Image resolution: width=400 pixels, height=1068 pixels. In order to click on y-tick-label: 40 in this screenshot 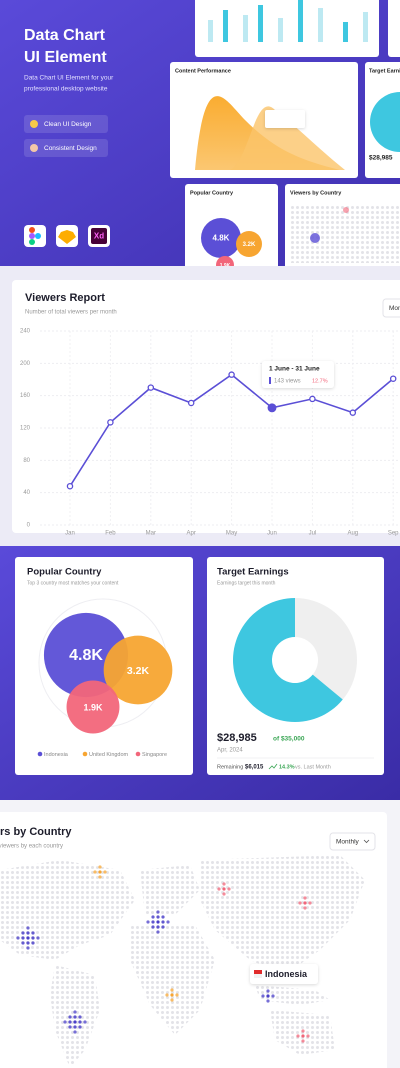, I will do `click(26, 493)`.